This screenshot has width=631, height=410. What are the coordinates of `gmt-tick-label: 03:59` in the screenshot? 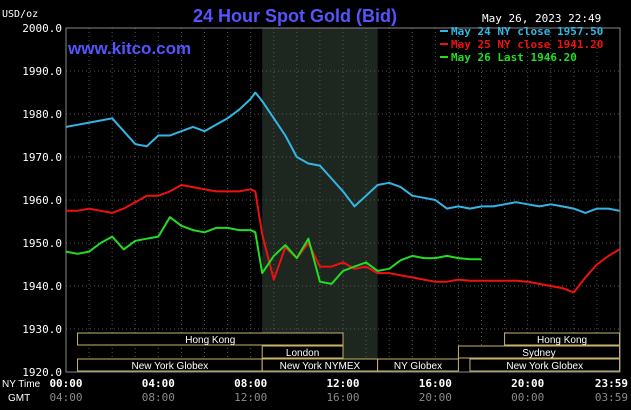 It's located at (611, 397).